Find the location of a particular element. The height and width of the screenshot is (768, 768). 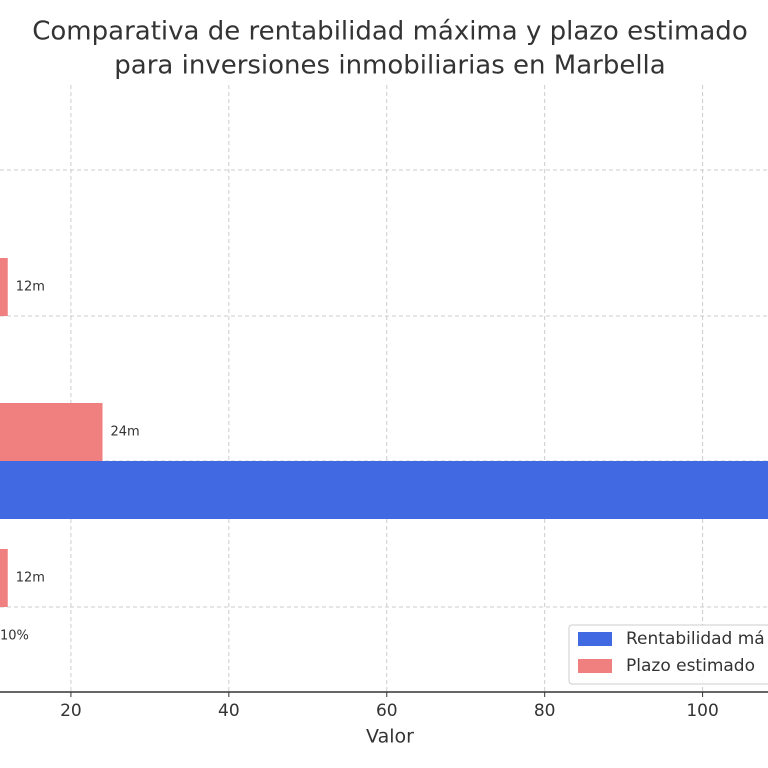

value-label: 10% is located at coordinates (14, 636).